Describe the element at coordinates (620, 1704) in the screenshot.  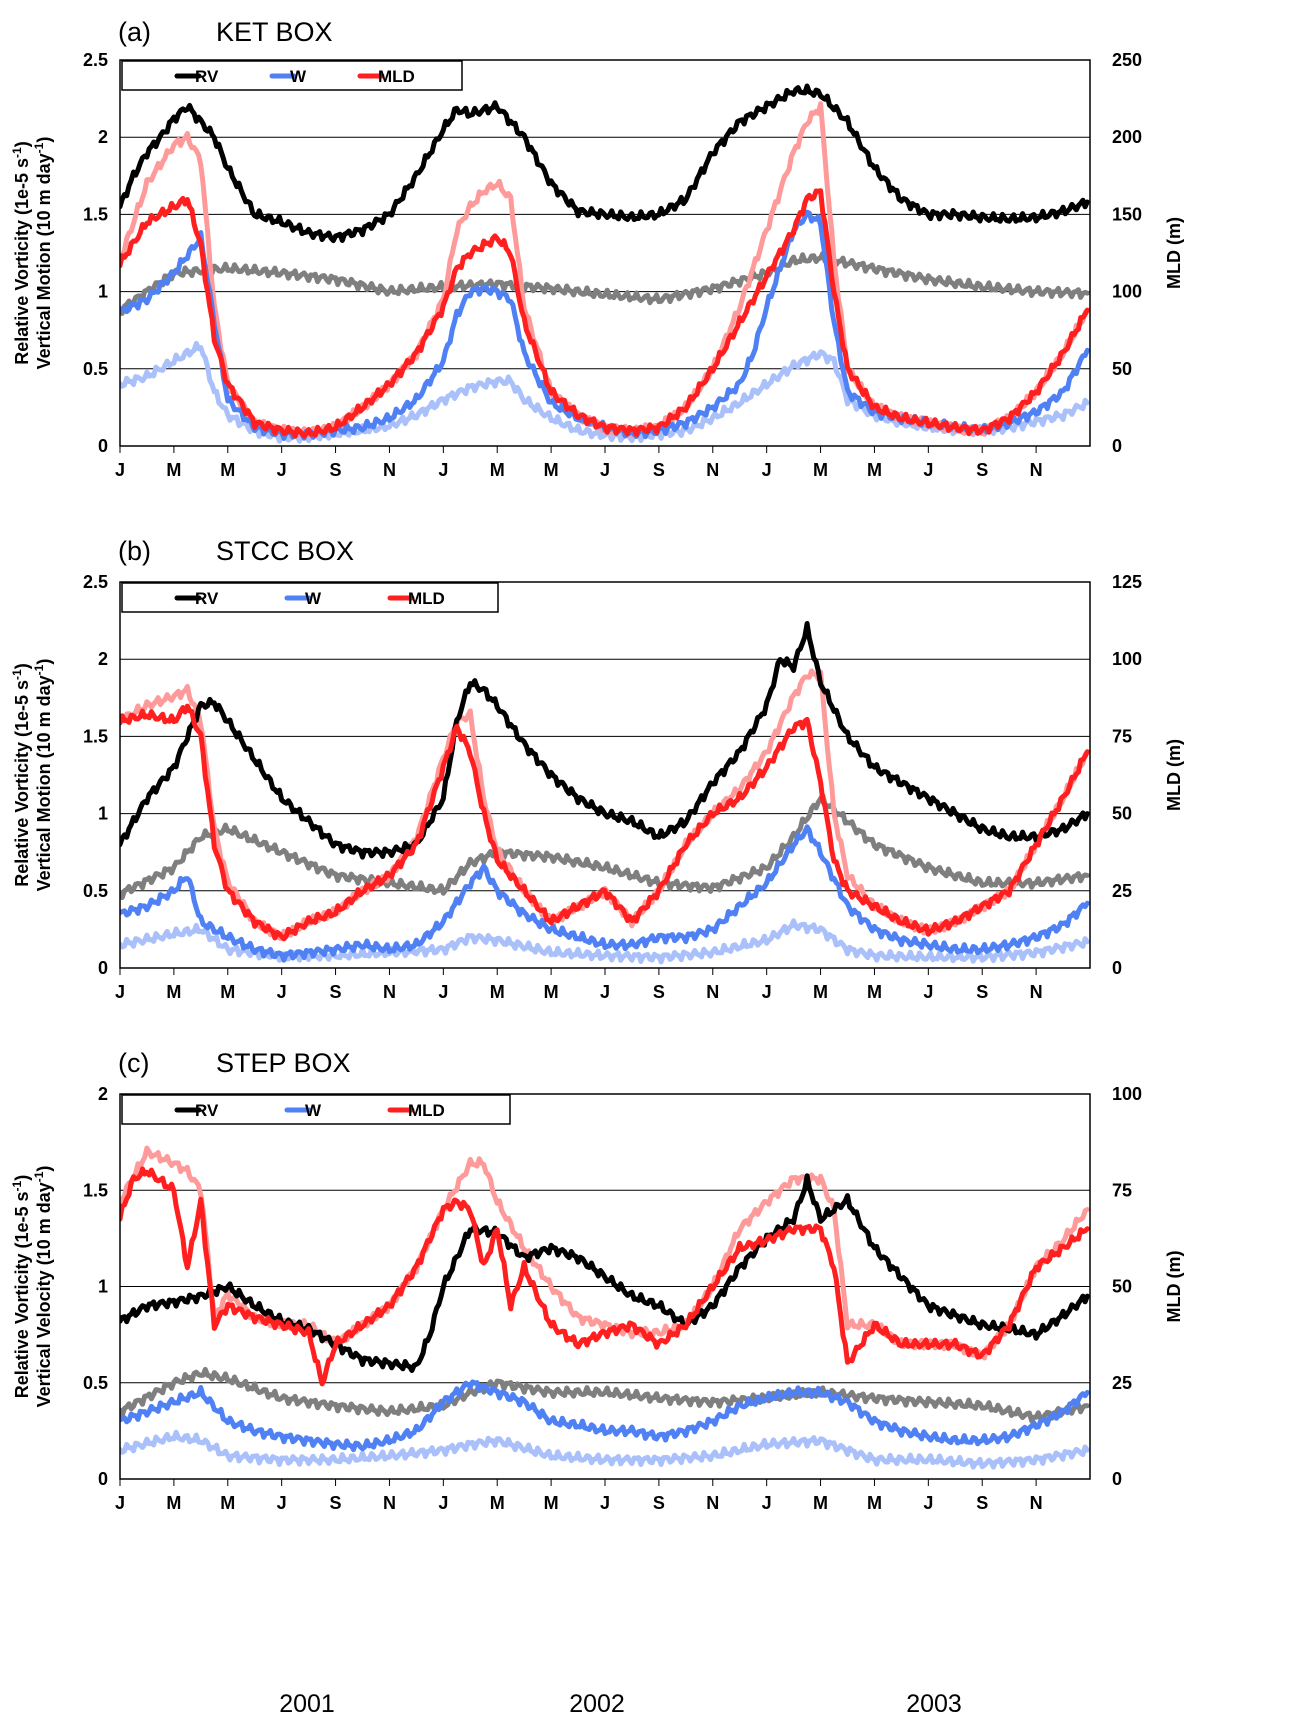
I see `year-labels: 2001 2002 2003` at that location.